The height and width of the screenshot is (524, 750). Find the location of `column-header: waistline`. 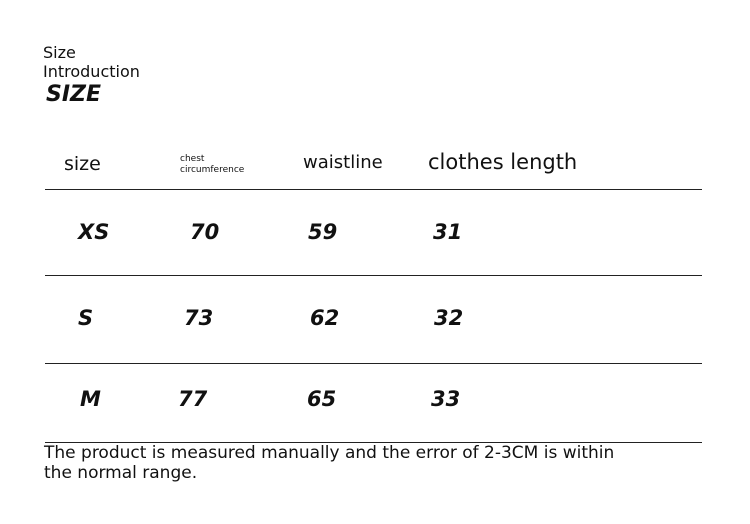

column-header: waistline is located at coordinates (343, 162).